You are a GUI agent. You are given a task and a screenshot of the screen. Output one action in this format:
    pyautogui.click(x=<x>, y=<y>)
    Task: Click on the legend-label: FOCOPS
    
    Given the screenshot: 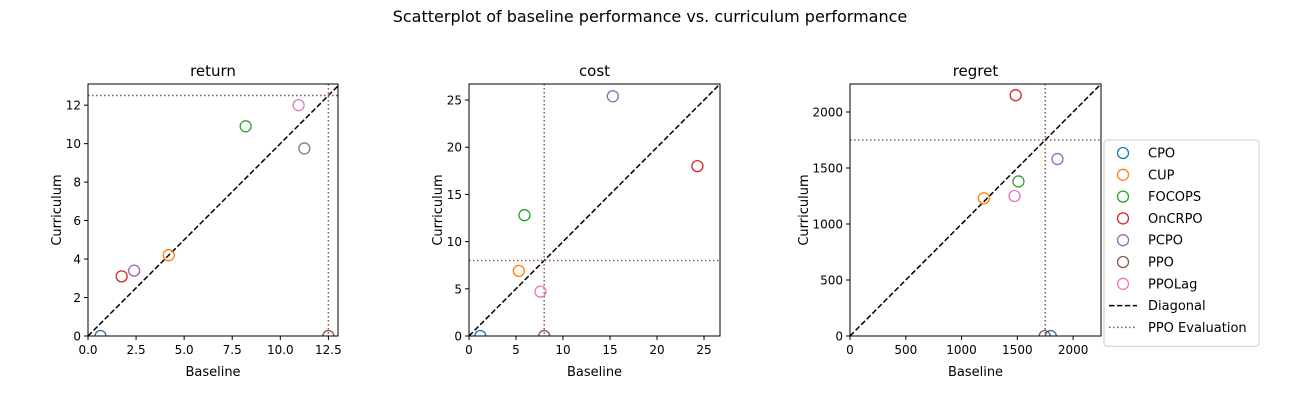 What is the action you would take?
    pyautogui.click(x=1174, y=197)
    